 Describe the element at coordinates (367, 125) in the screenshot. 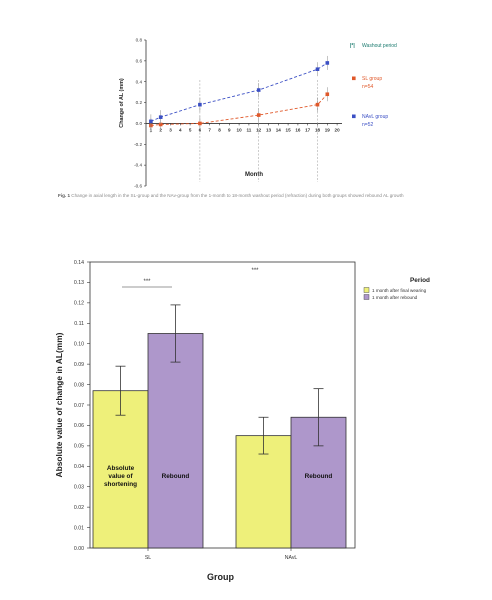

I see `legend-series-n-2: n=52` at that location.